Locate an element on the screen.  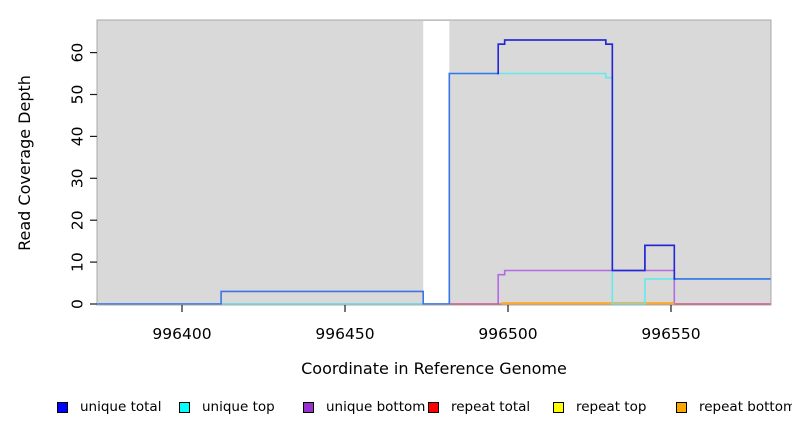
y-tick-label: 30 is located at coordinates (78, 178).